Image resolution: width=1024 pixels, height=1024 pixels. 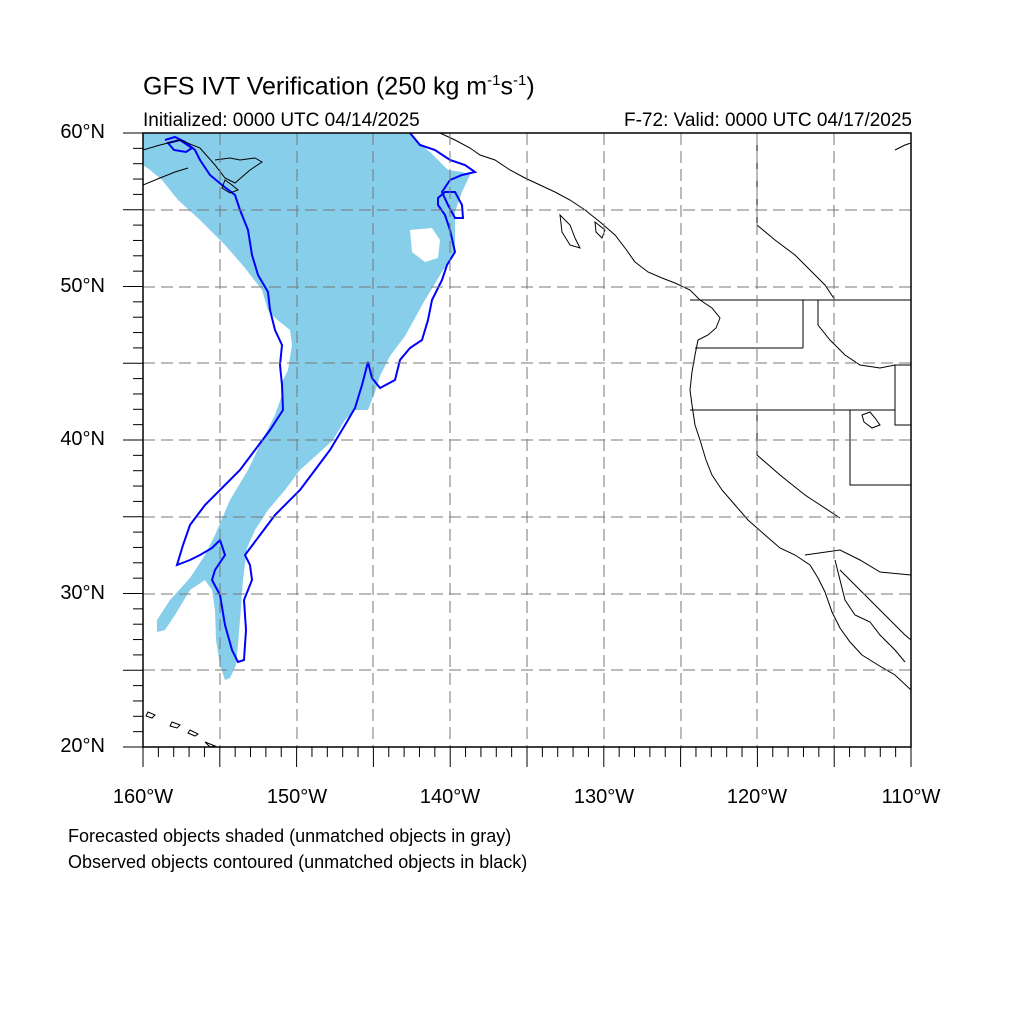 What do you see at coordinates (800, 354) in the screenshot?
I see `political-boundaries` at bounding box center [800, 354].